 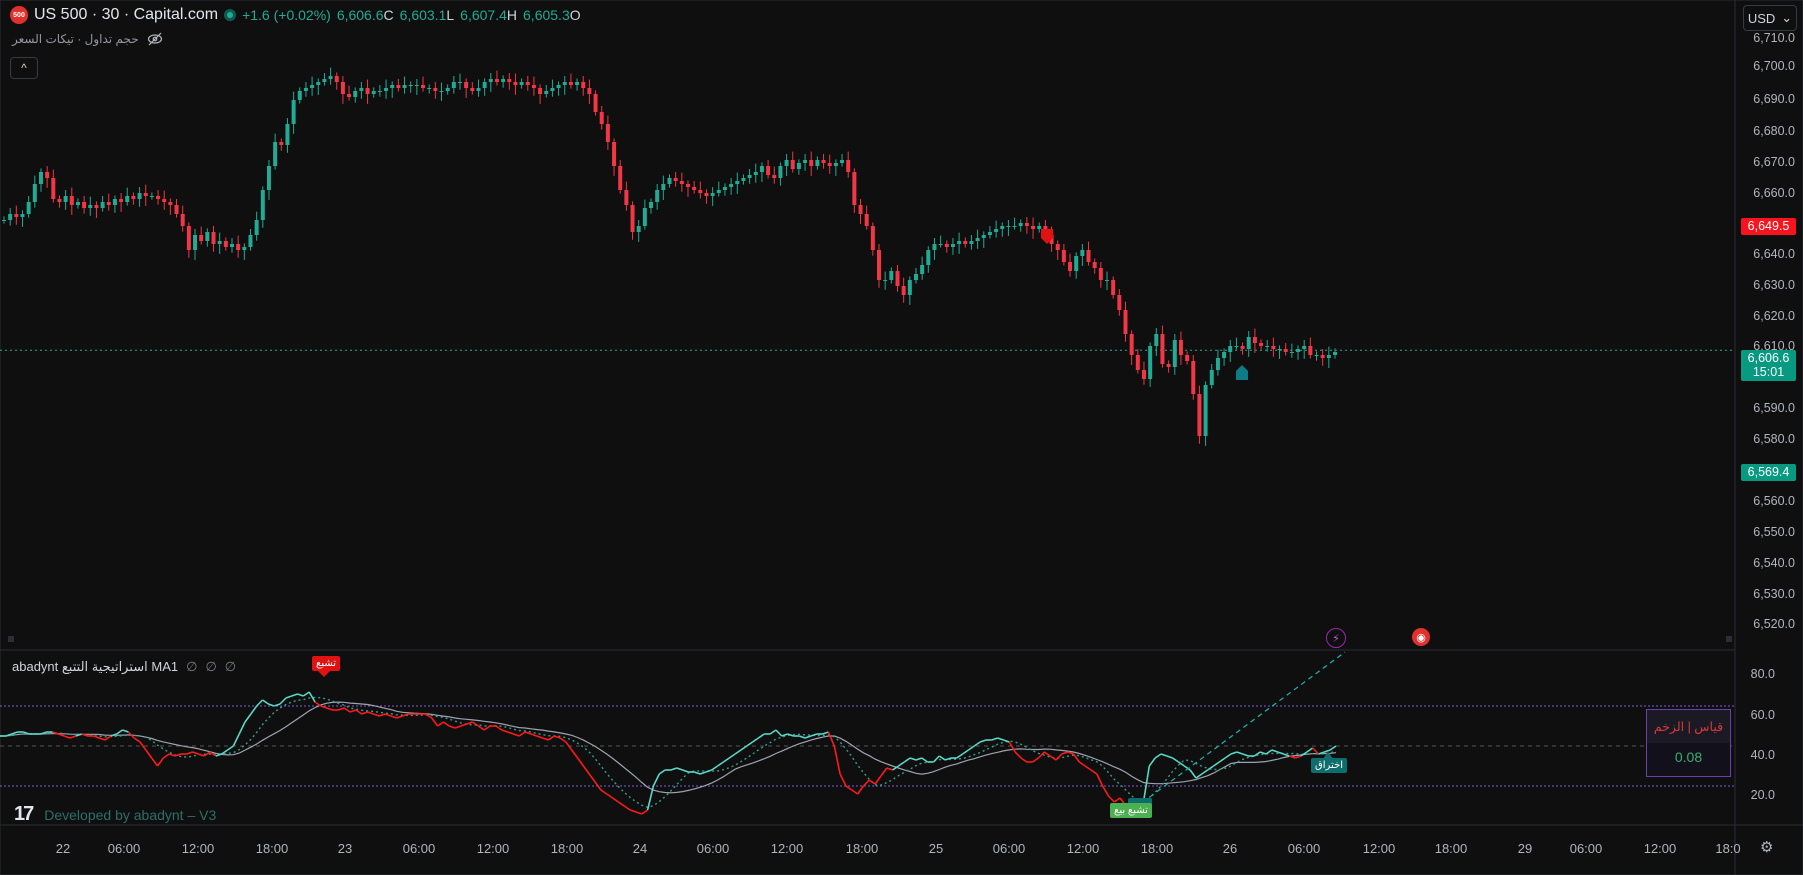 What do you see at coordinates (1774, 162) in the screenshot?
I see `price-axis-label: 6,670.0` at bounding box center [1774, 162].